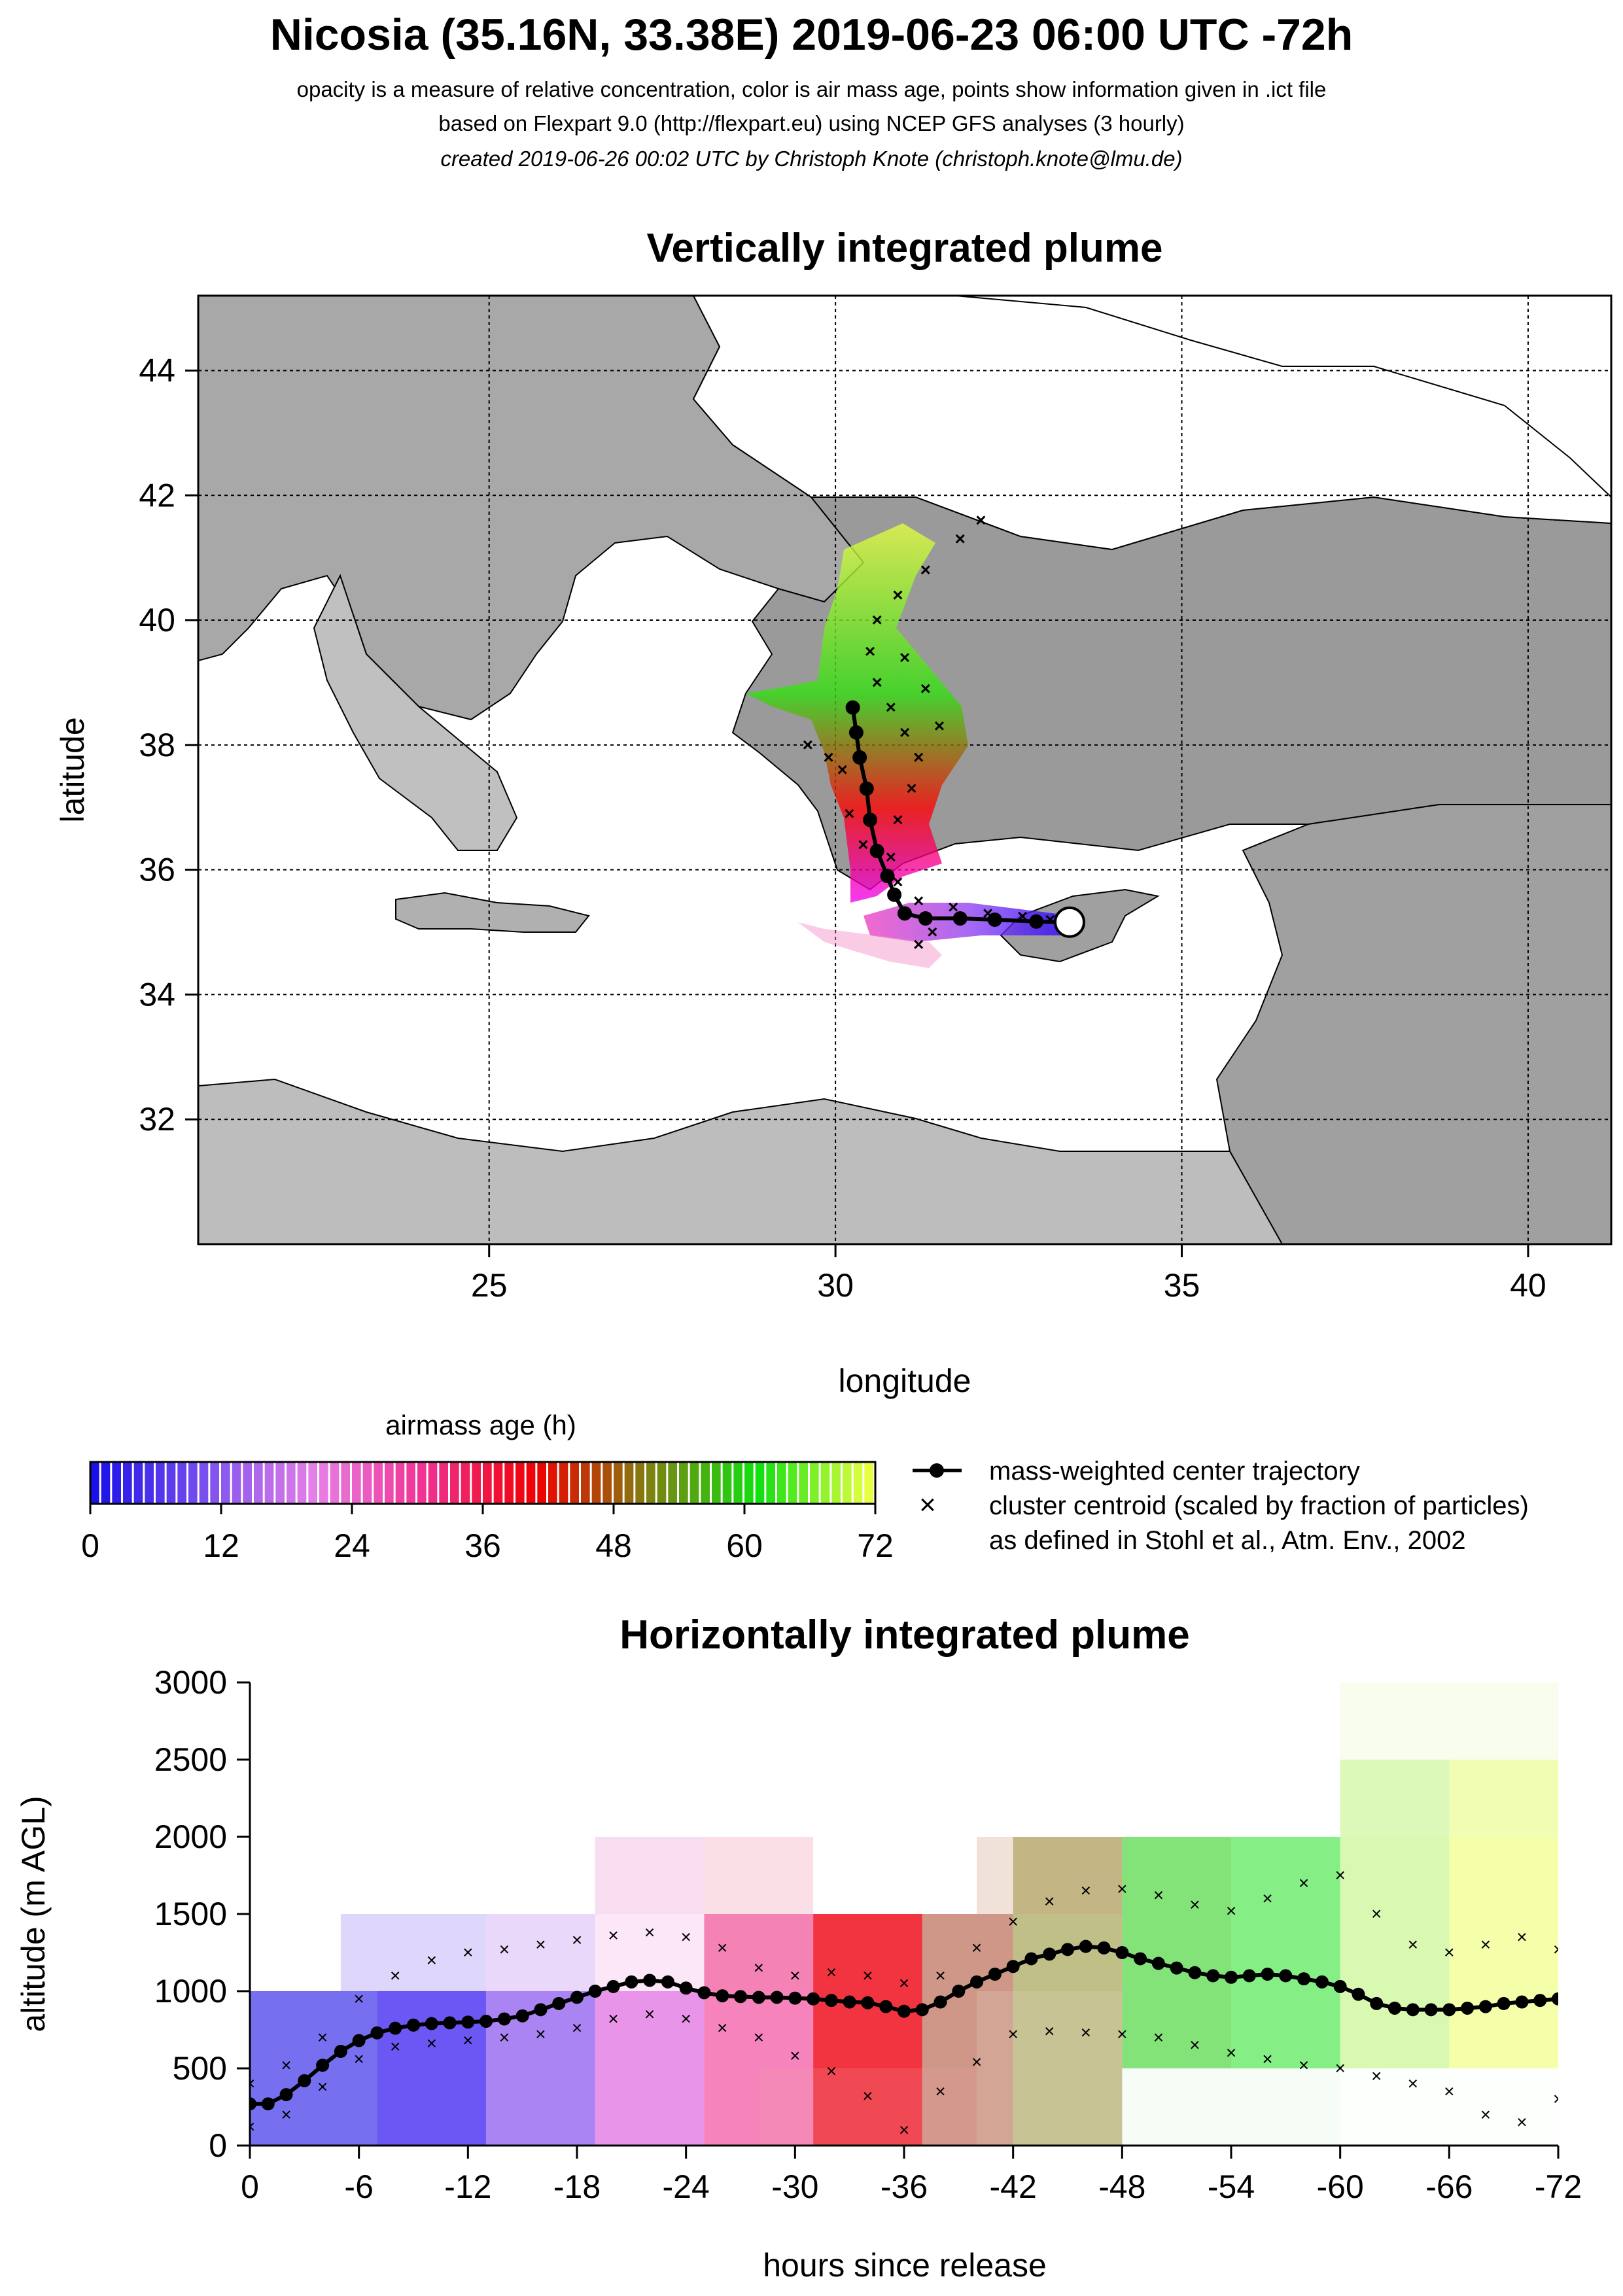 This screenshot has height=2296, width=1623. What do you see at coordinates (904, 2025) in the screenshot?
I see `altitude-center-trajectory-points` at bounding box center [904, 2025].